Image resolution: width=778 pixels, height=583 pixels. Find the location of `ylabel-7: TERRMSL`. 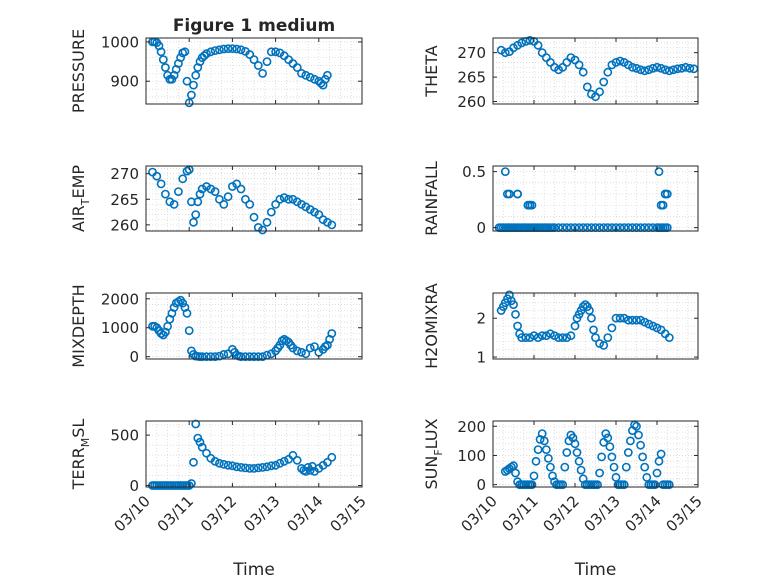

ylabel-7: TERRMSL is located at coordinates (80, 455).